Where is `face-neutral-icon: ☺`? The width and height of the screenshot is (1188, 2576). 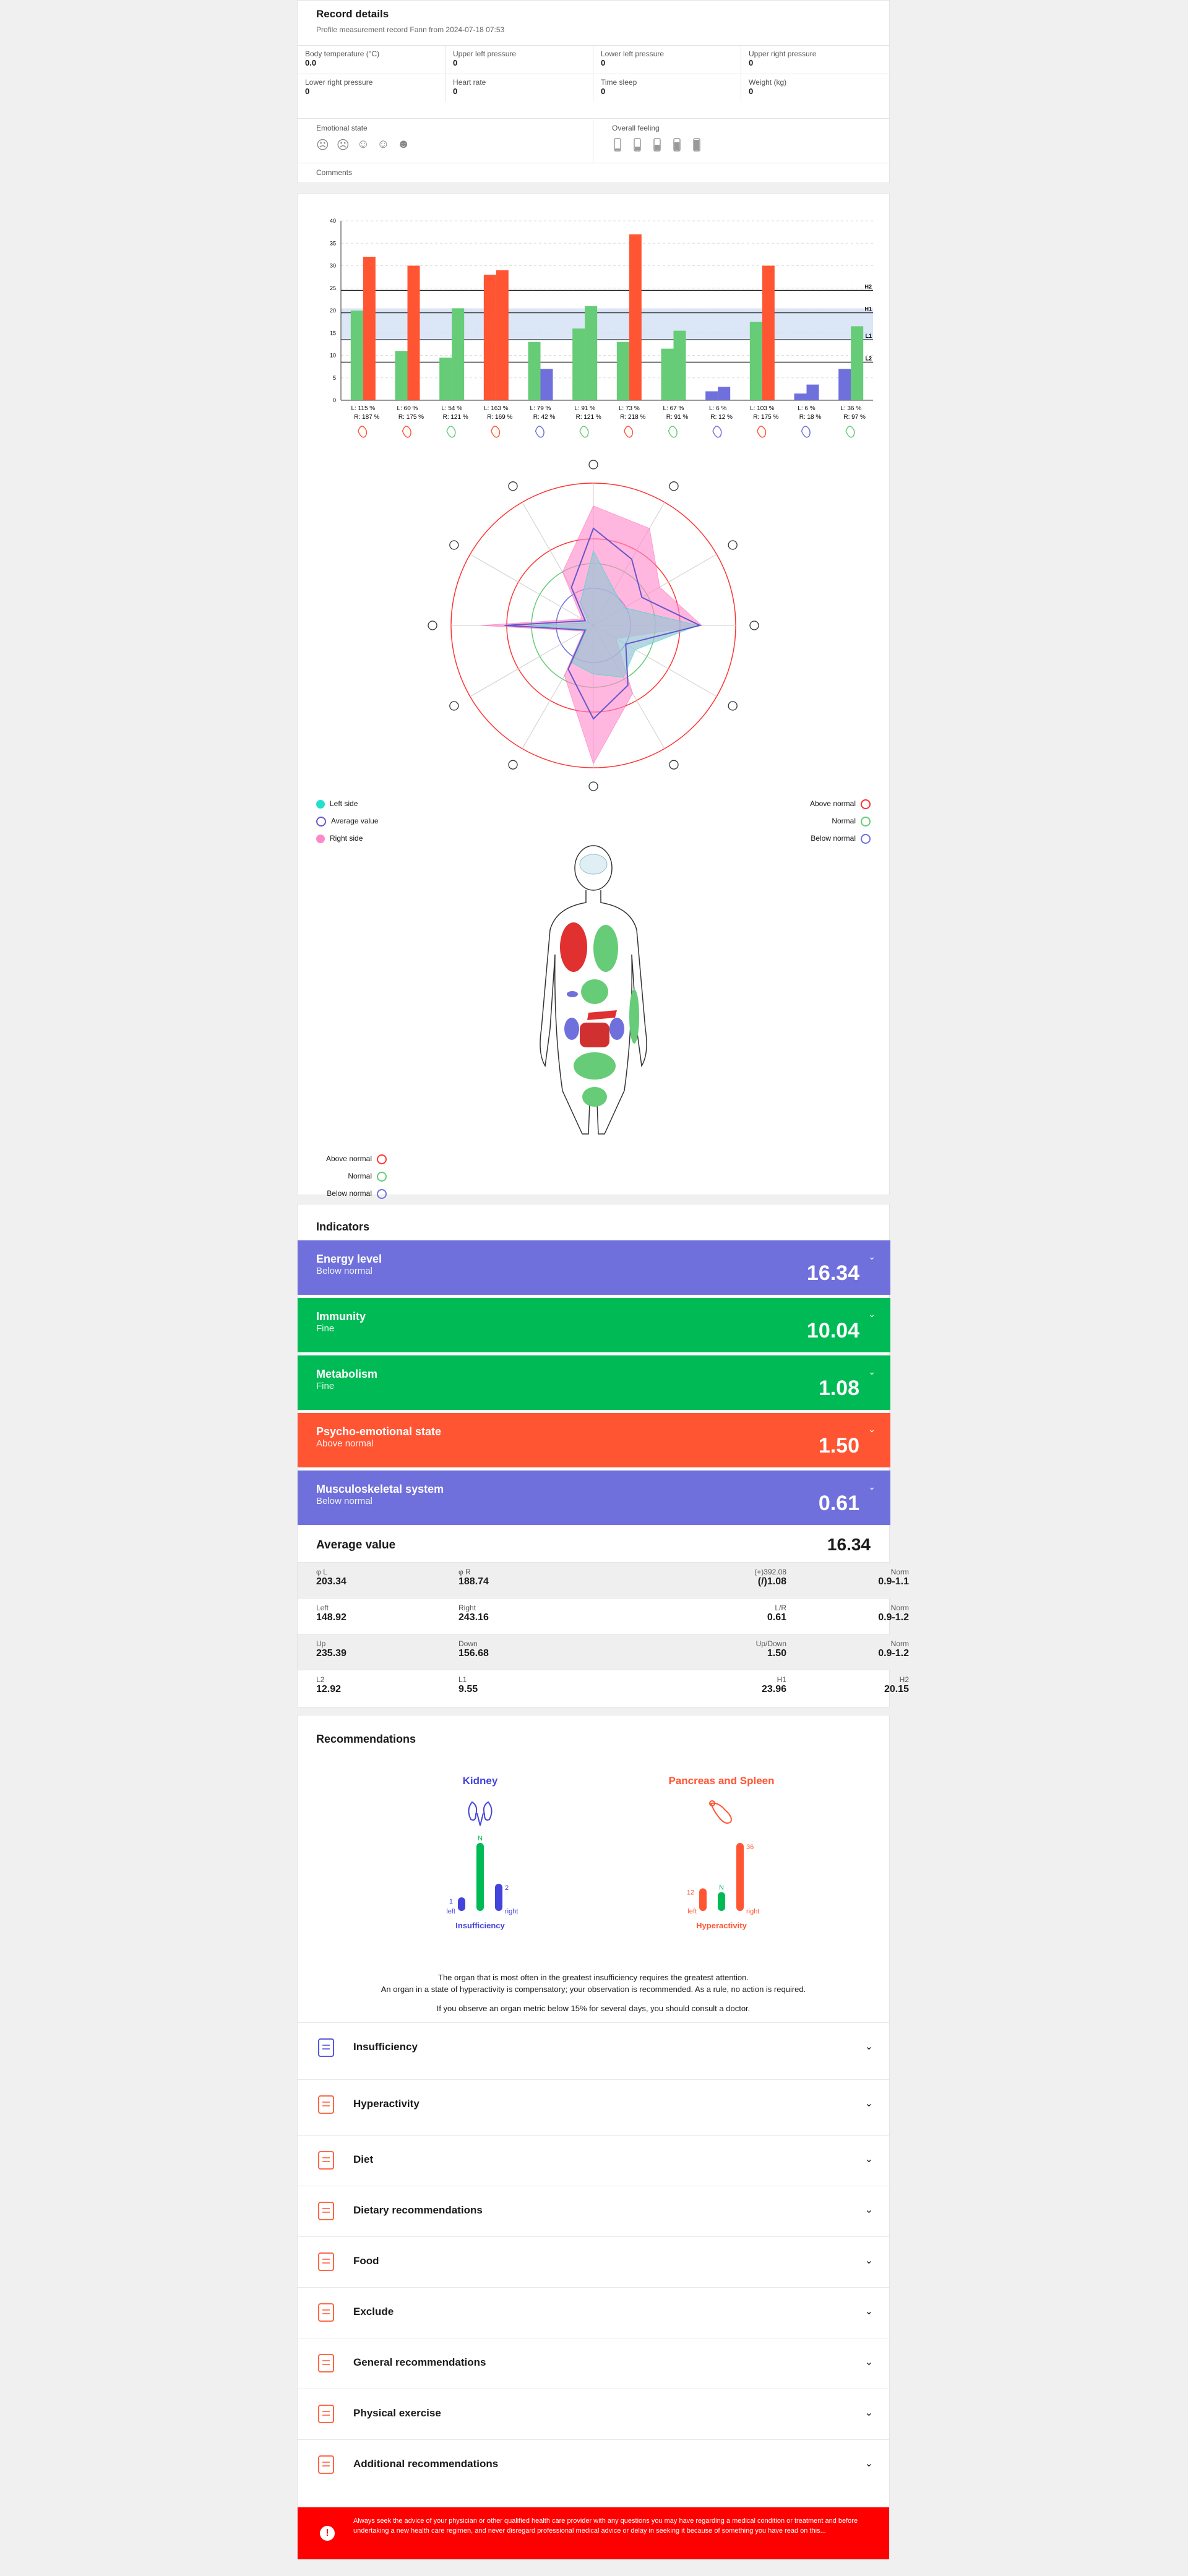
face-neutral-icon: ☺ is located at coordinates (363, 144).